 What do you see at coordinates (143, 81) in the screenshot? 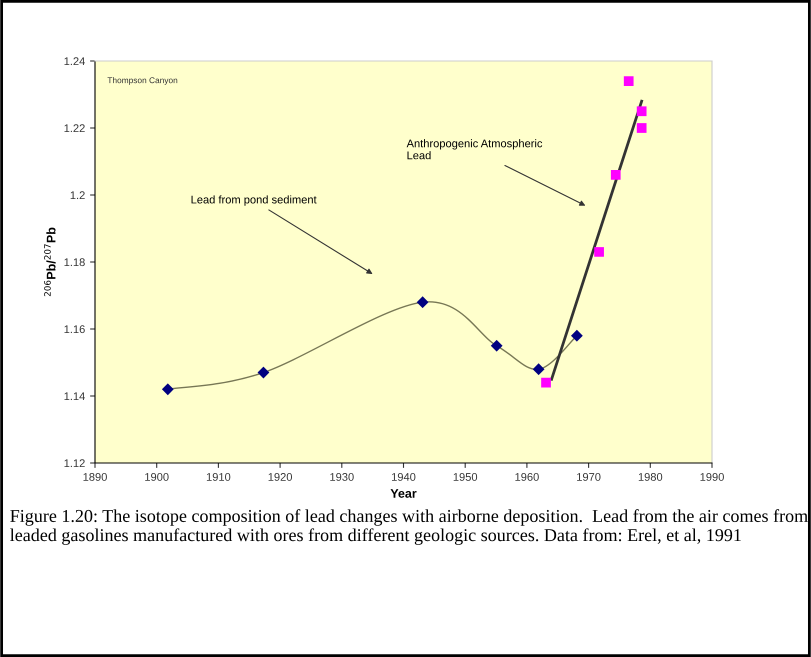
I see `annotation: Thompson Canyon` at bounding box center [143, 81].